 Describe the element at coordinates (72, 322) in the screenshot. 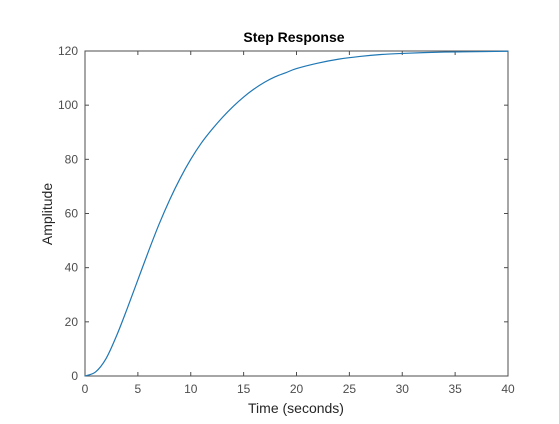

I see `y-tick-label: 20` at that location.